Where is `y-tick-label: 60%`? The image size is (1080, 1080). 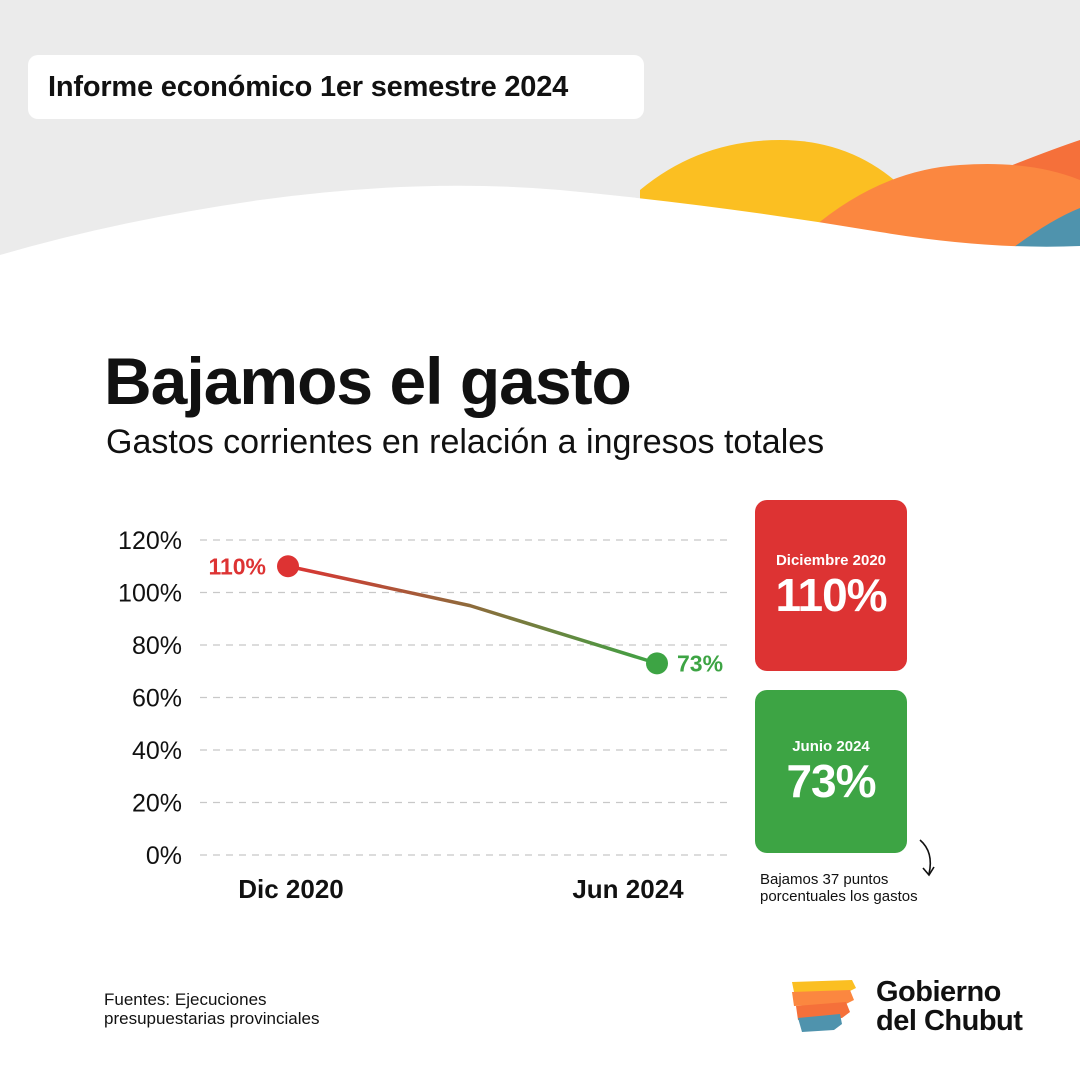
y-tick-label: 60% is located at coordinates (157, 699).